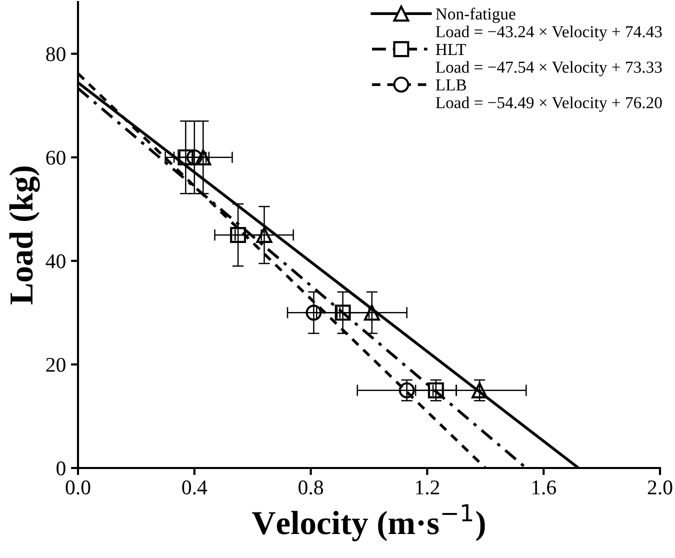 The width and height of the screenshot is (675, 558). What do you see at coordinates (660, 487) in the screenshot?
I see `text: 2.0` at bounding box center [660, 487].